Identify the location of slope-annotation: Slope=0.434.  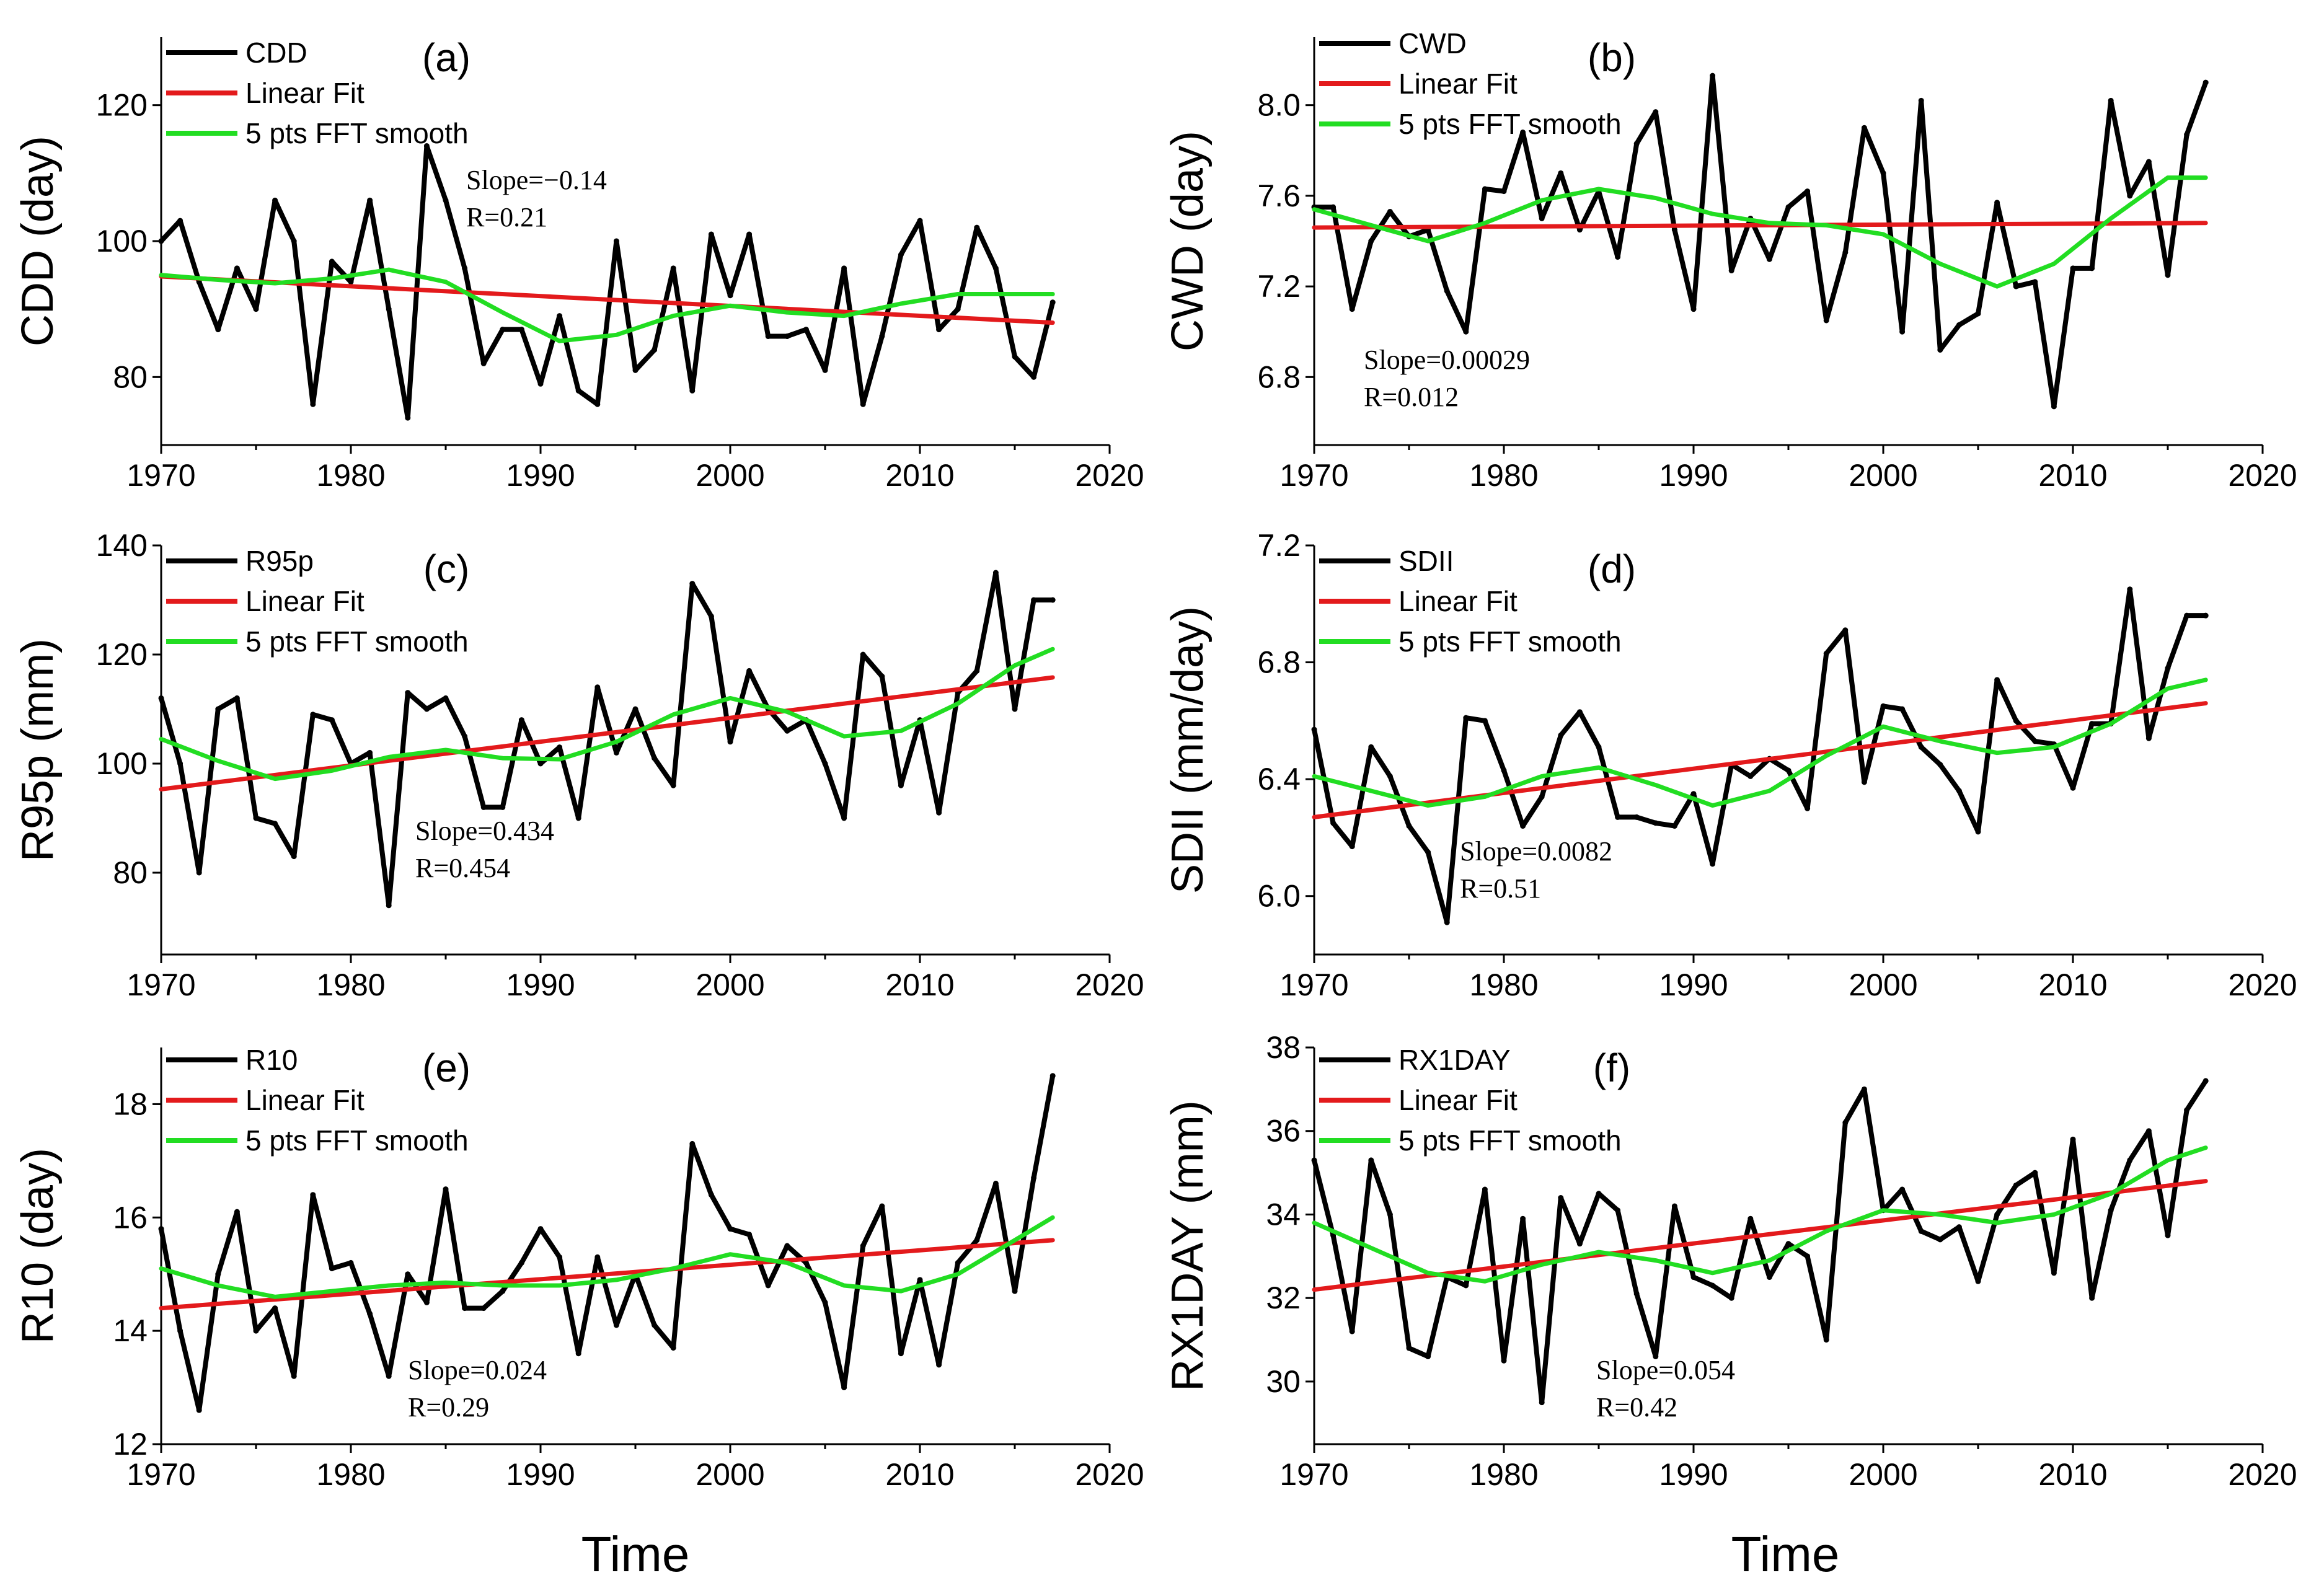
(484, 831).